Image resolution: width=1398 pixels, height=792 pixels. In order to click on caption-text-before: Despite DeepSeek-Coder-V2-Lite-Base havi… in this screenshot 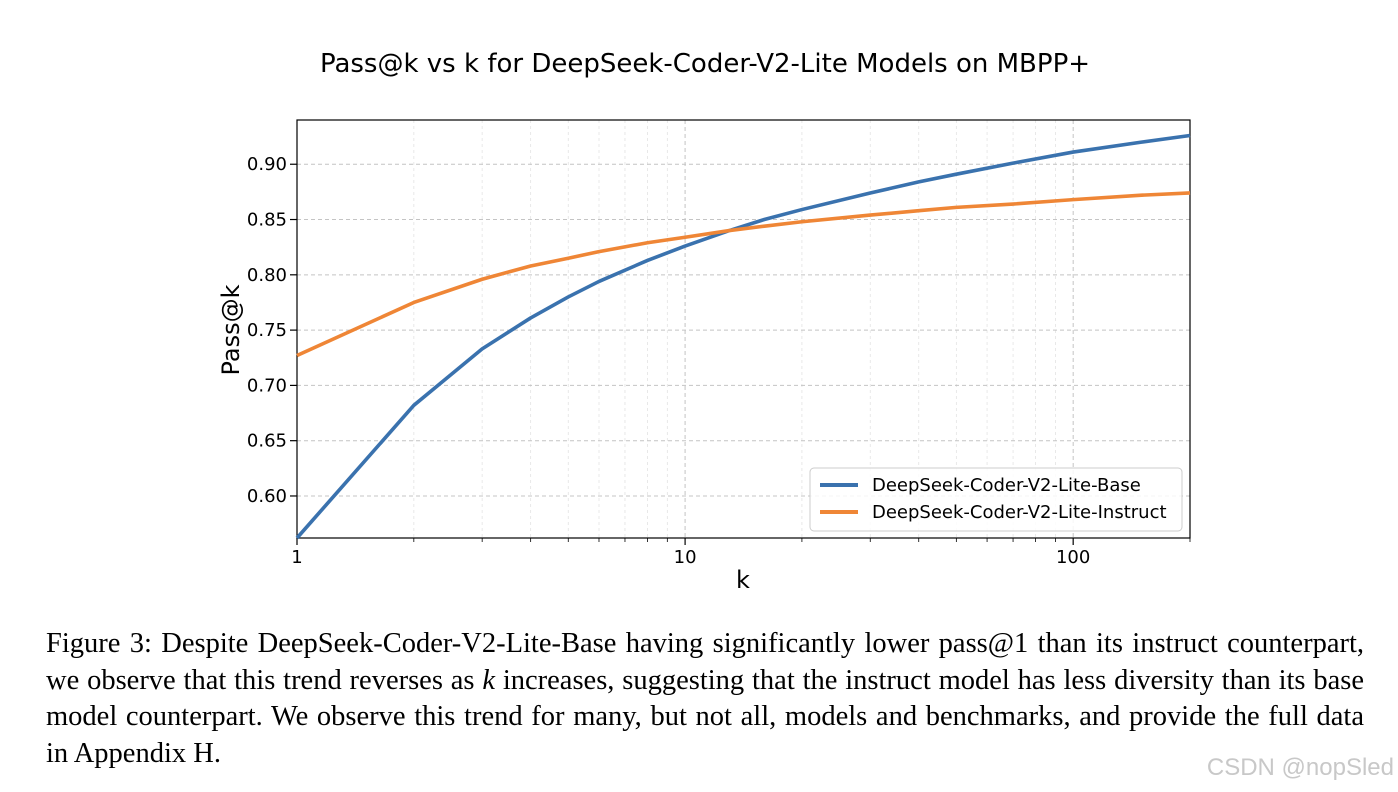, I will do `click(705, 662)`.